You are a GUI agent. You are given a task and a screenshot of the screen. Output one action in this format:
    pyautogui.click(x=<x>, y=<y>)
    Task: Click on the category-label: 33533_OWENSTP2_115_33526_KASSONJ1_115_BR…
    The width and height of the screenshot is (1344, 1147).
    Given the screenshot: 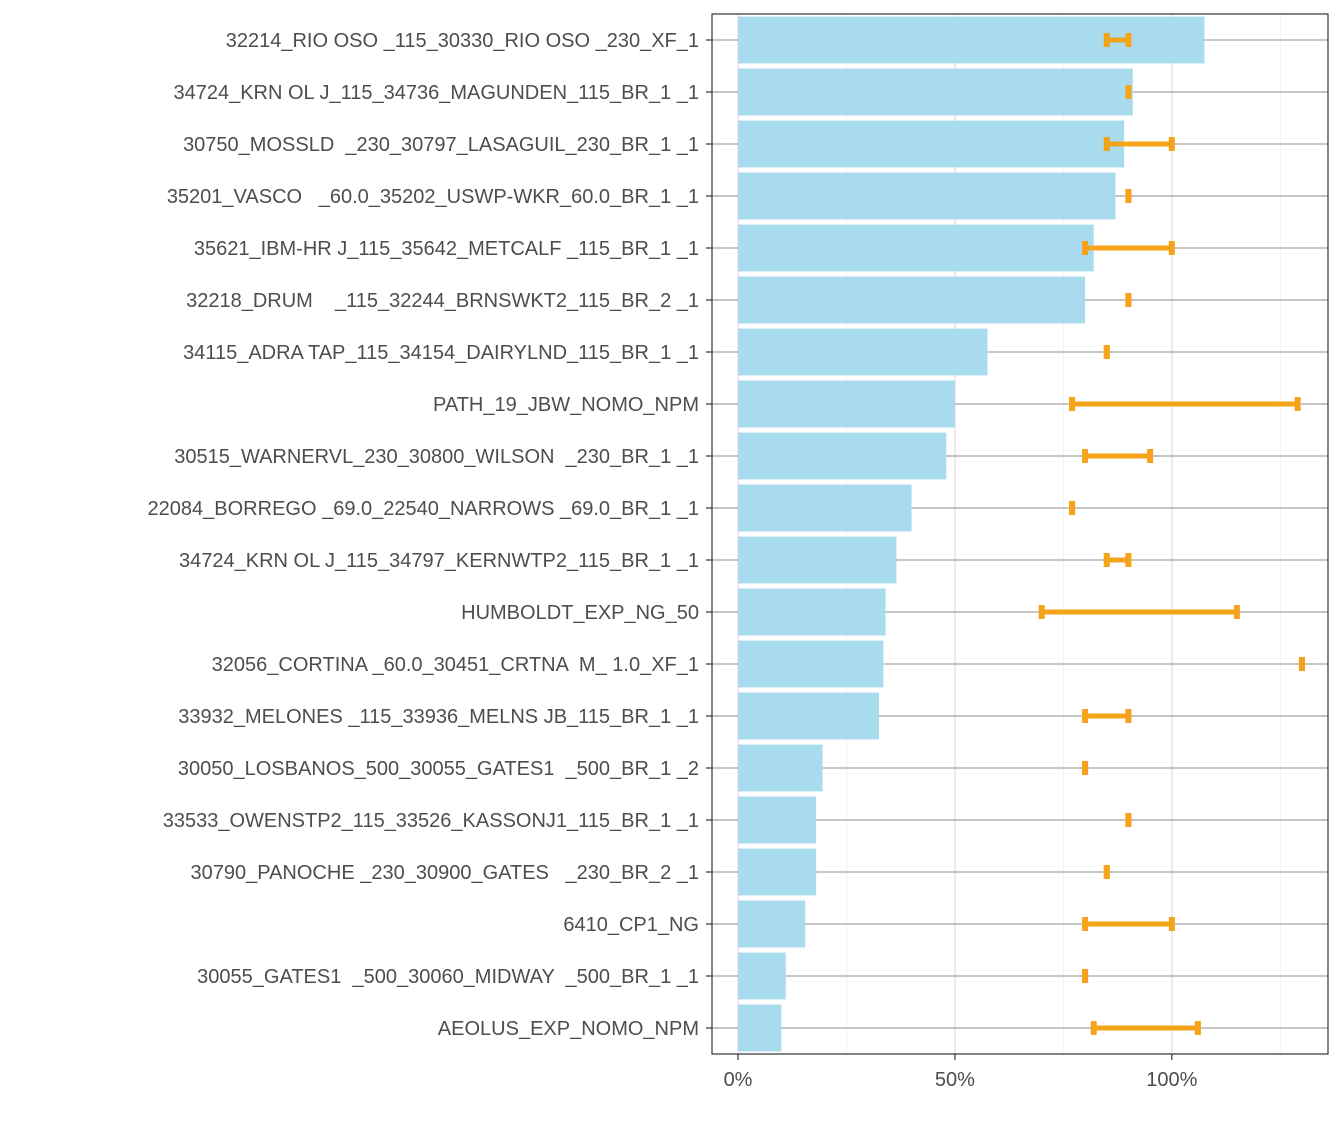 What is the action you would take?
    pyautogui.click(x=431, y=821)
    